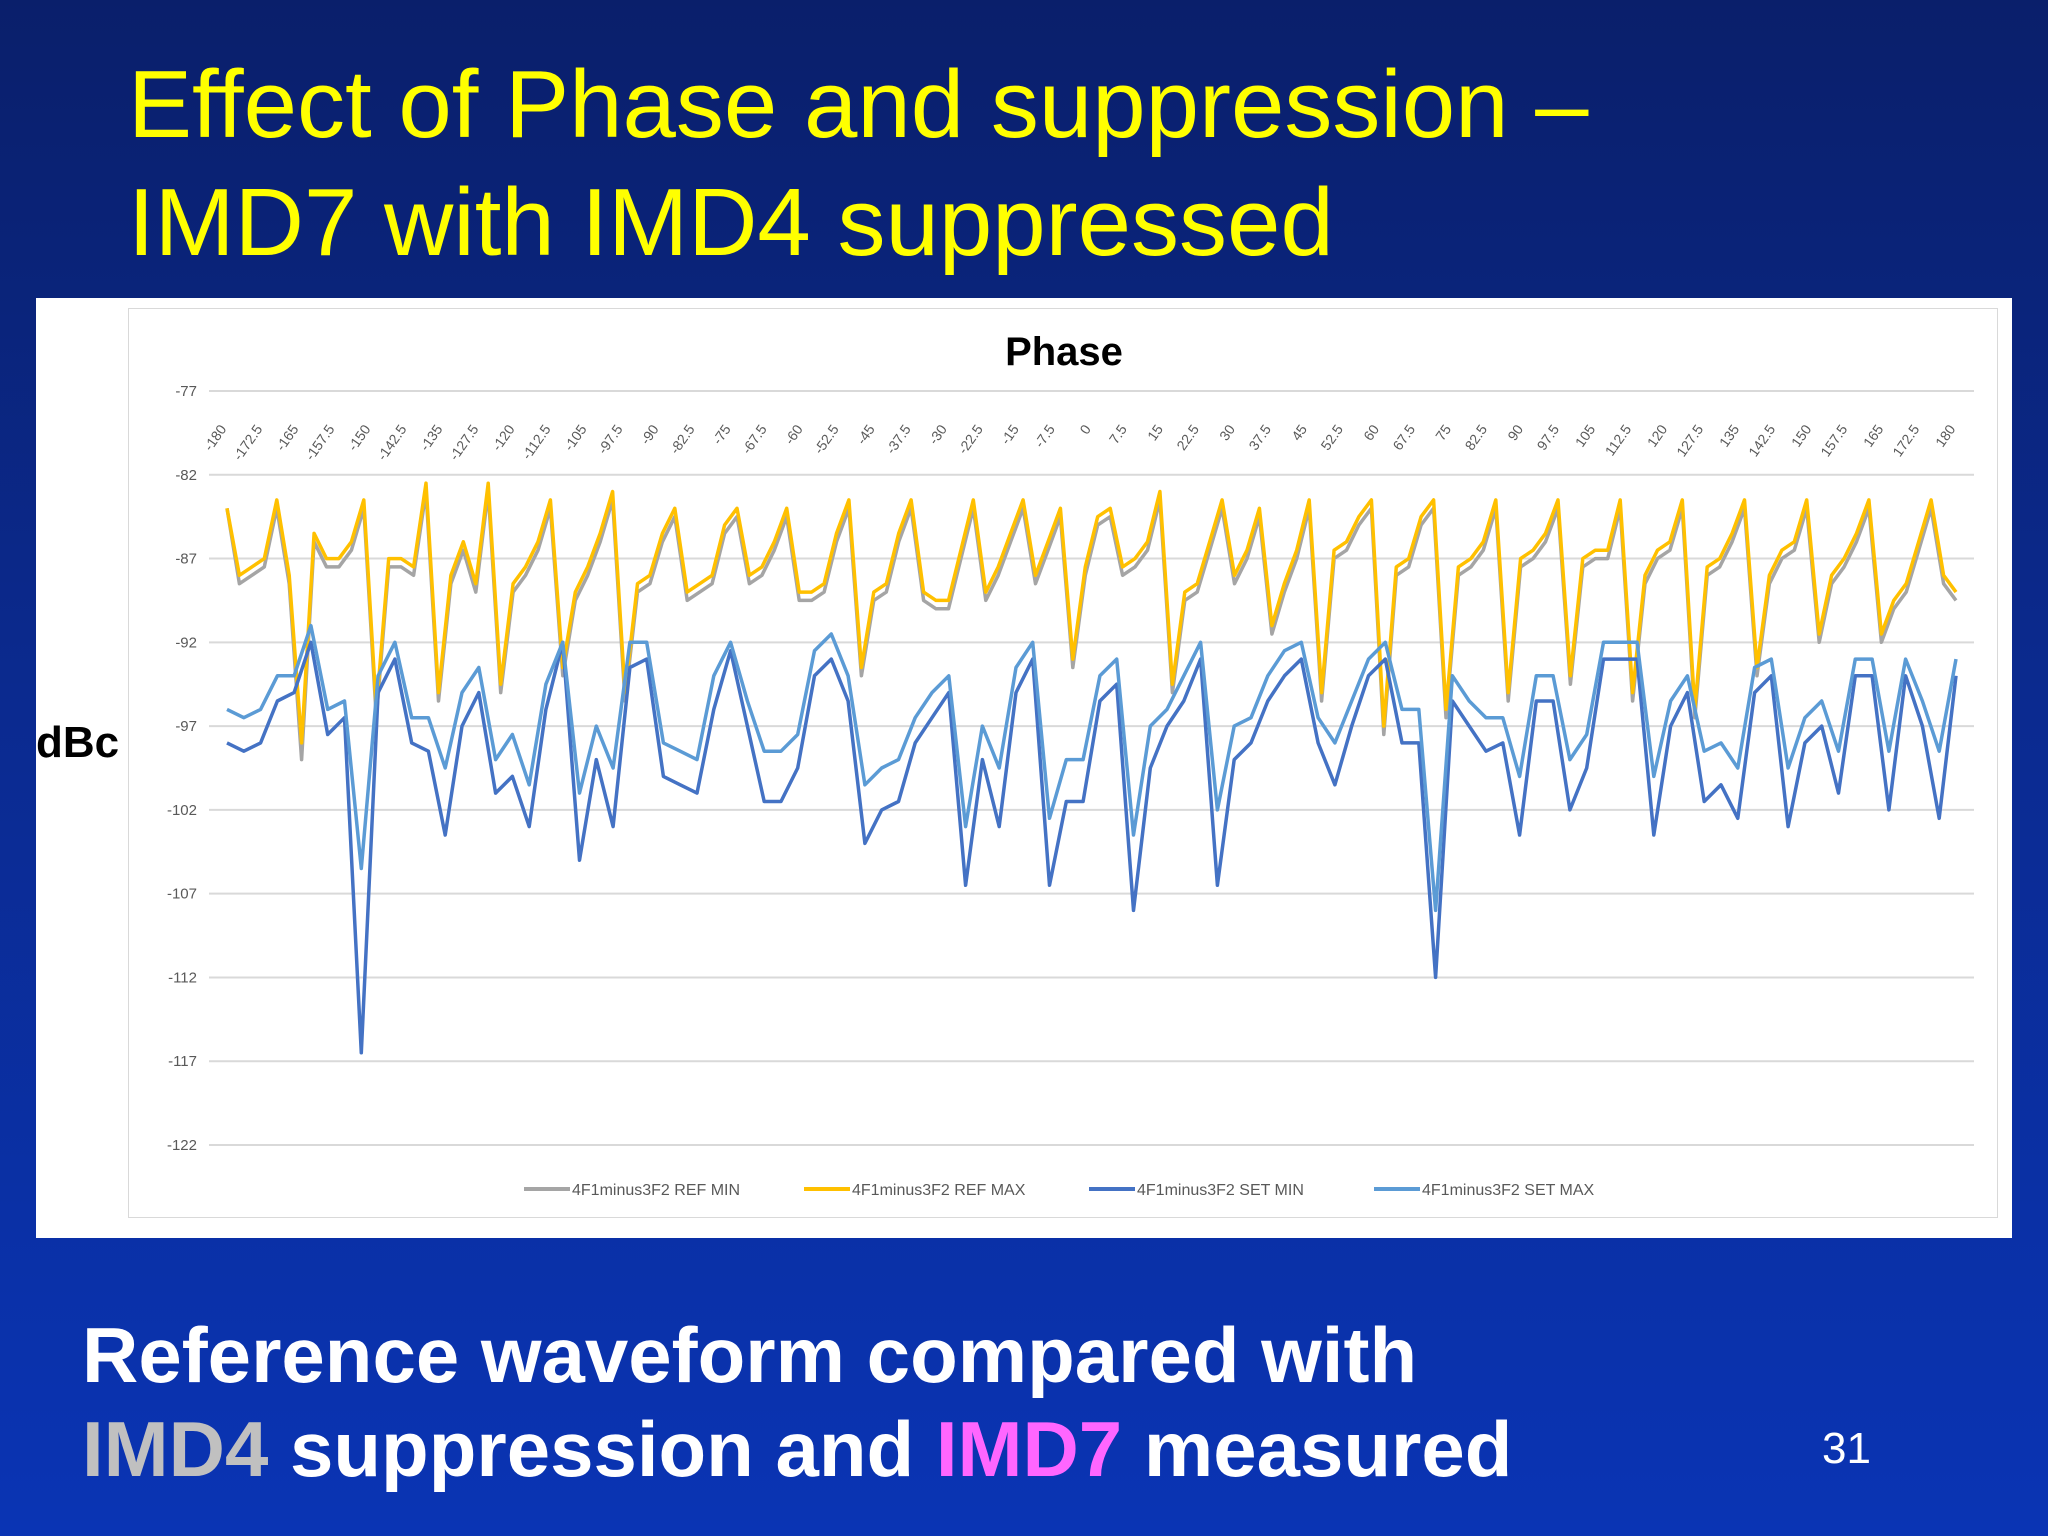 The width and height of the screenshot is (2048, 1536). What do you see at coordinates (186, 642) in the screenshot?
I see `y-tick-label: -92` at bounding box center [186, 642].